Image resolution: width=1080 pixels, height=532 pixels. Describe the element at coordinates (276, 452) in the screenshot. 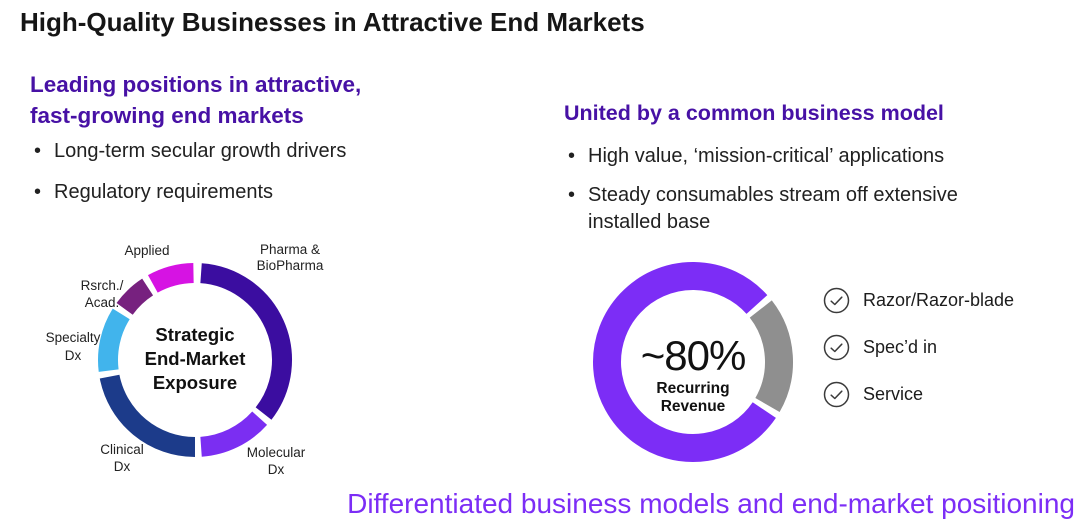

I see `donut-segment-label: Molecular` at that location.